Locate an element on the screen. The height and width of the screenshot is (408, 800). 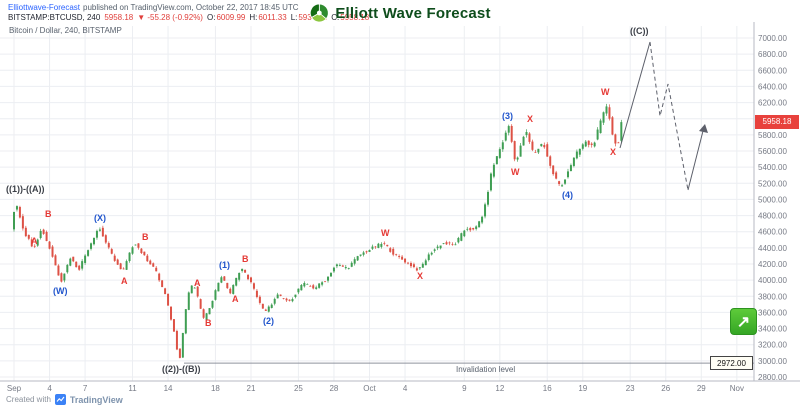
brand-logo: Elliott Wave Forecast is located at coordinates (399, 13).